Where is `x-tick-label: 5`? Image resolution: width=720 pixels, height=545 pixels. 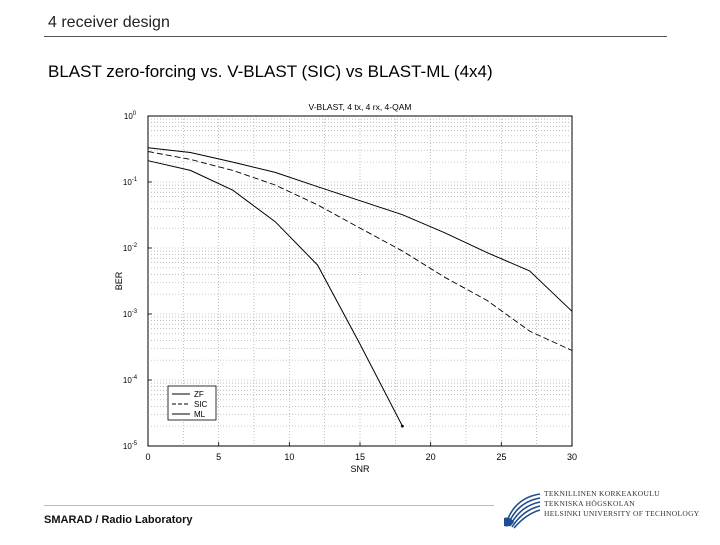
x-tick-label: 5 is located at coordinates (218, 457).